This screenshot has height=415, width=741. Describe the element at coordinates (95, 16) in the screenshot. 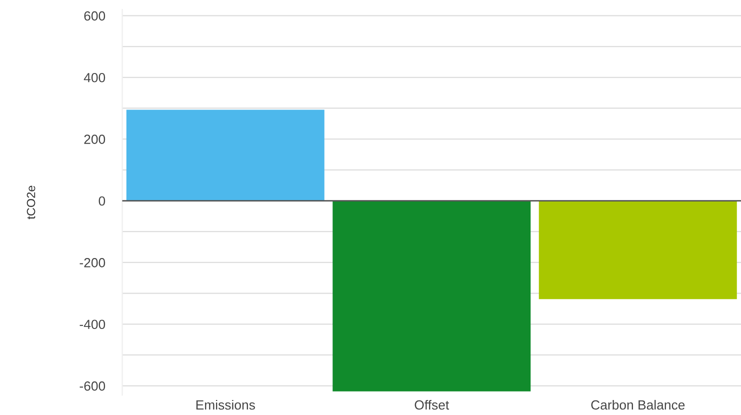

I see `y-tick-label: 600` at that location.